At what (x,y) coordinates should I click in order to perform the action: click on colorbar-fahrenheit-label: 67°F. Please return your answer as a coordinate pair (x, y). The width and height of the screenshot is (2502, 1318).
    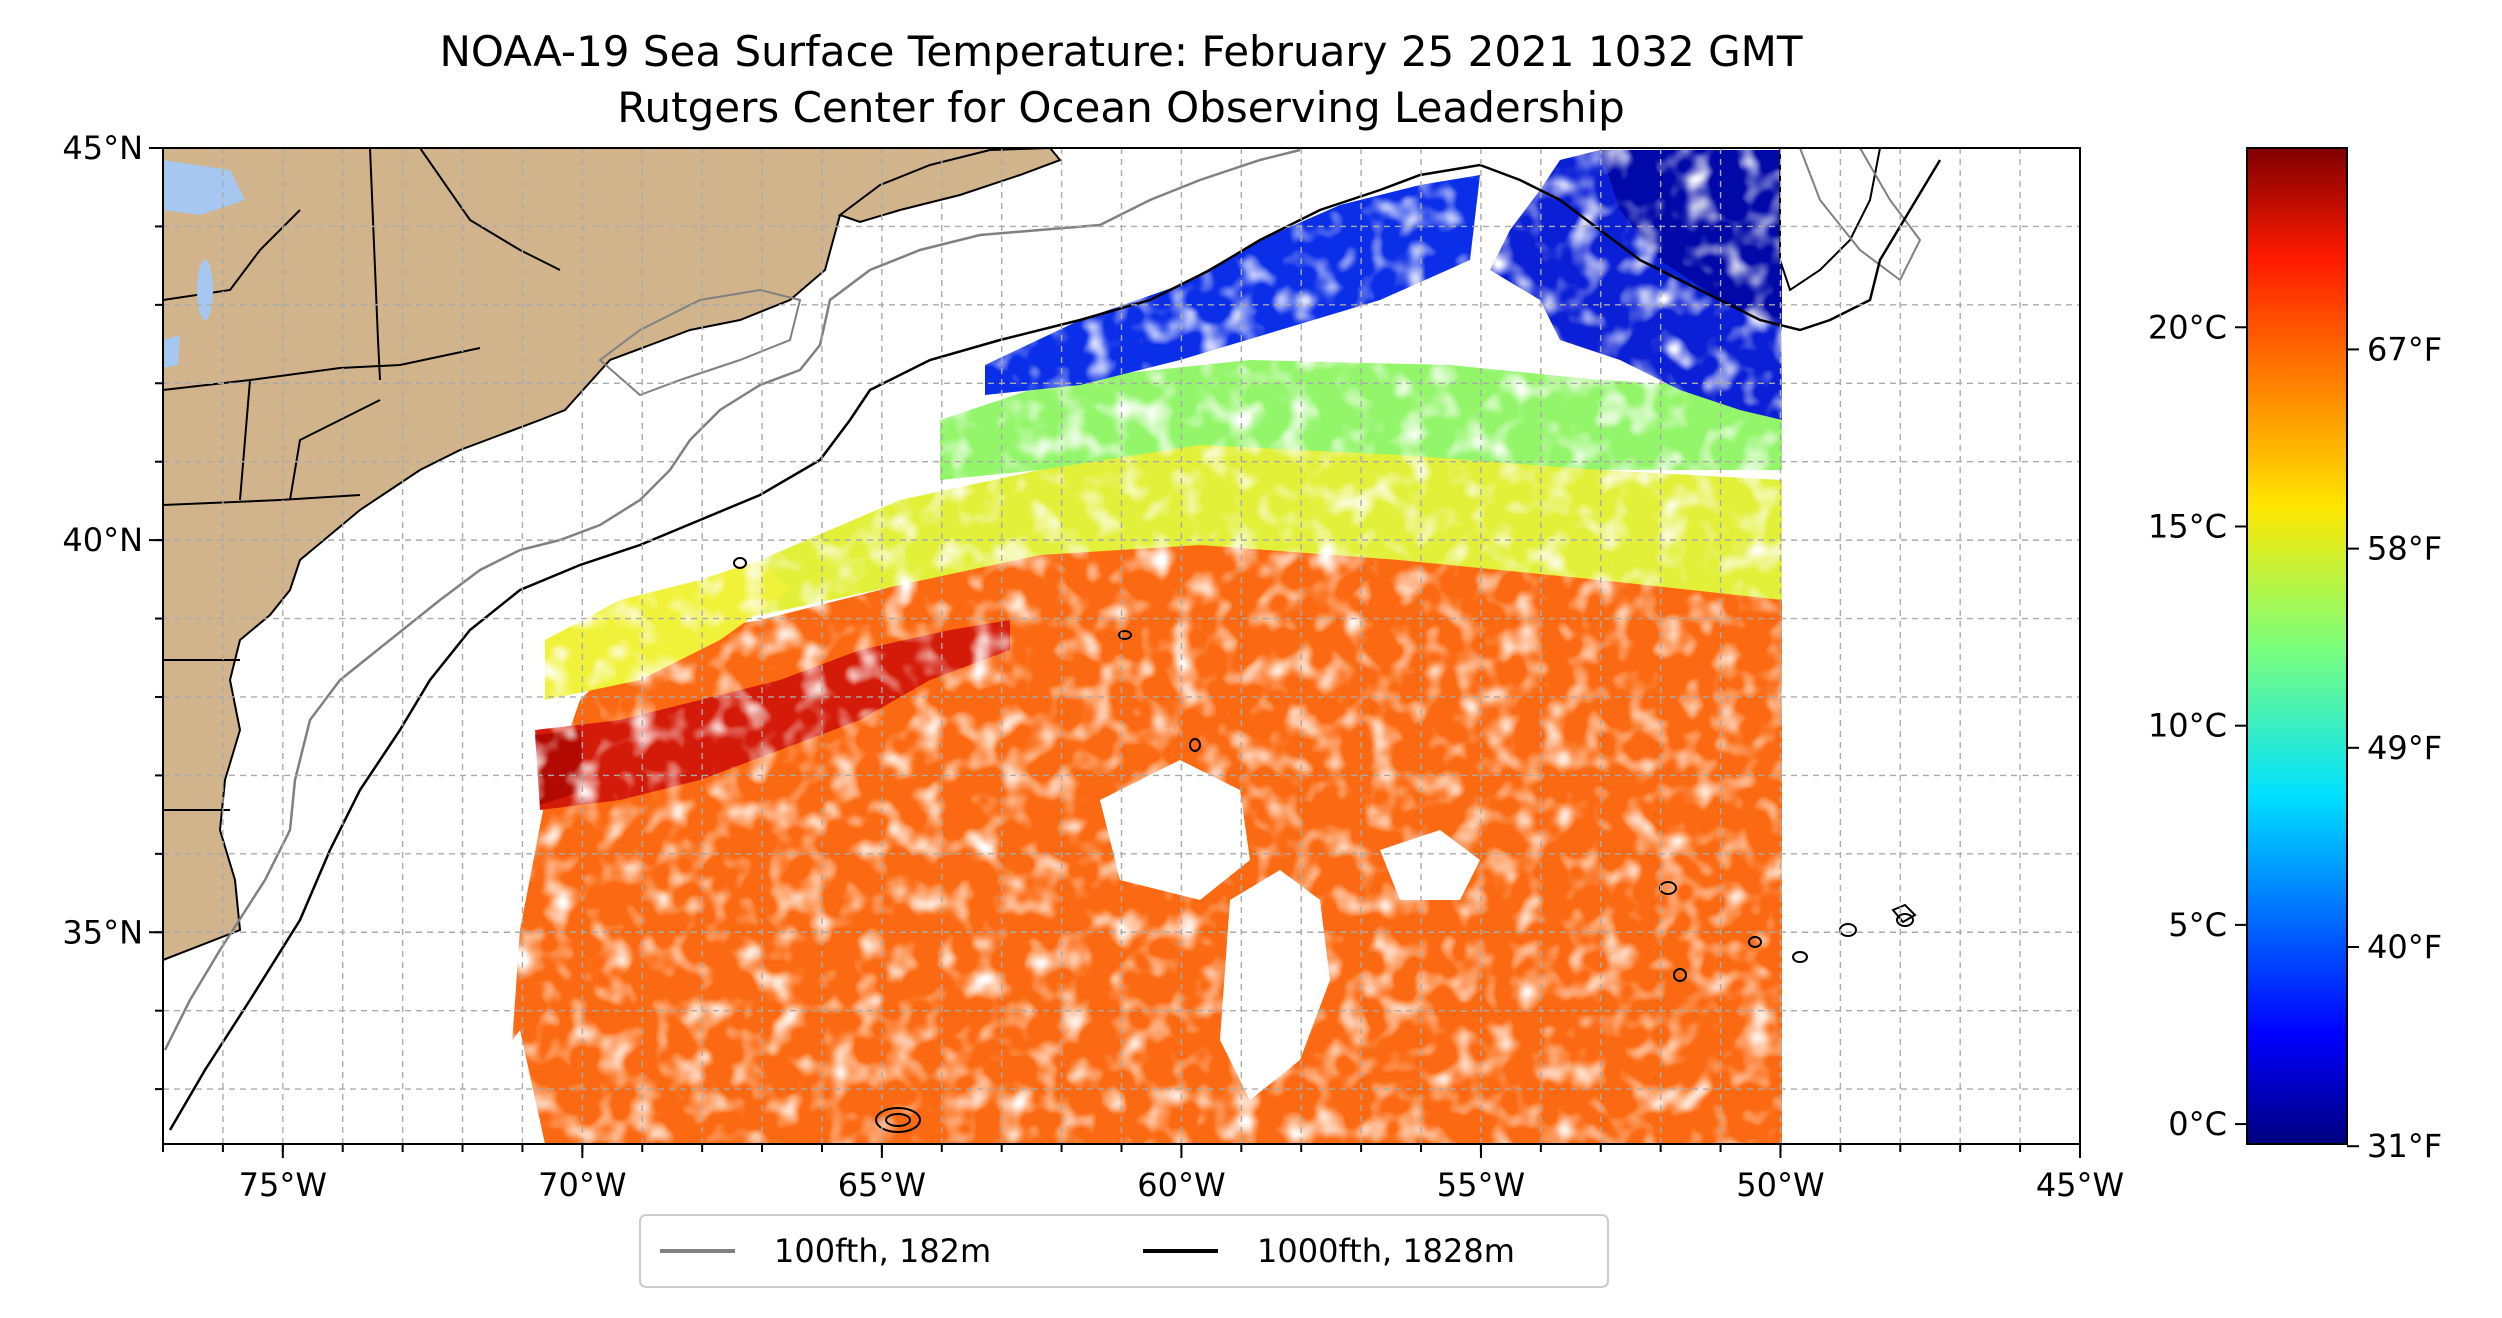
    Looking at the image, I should click on (2404, 349).